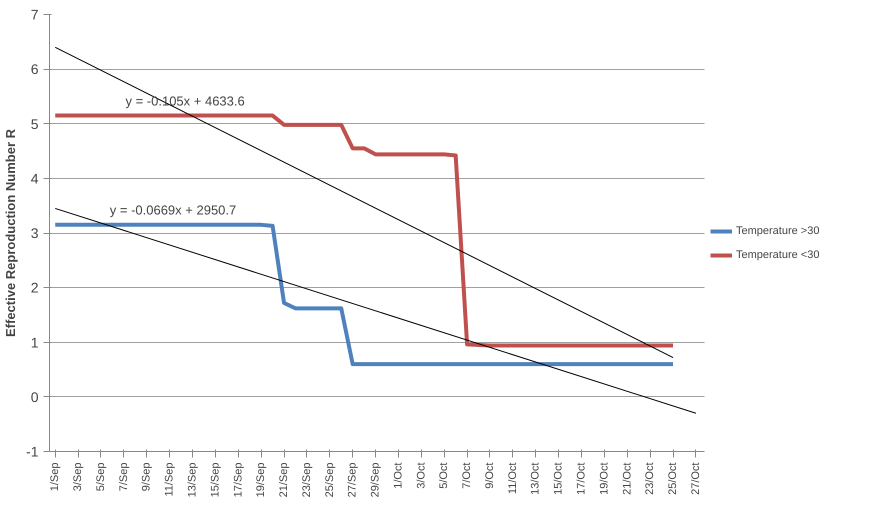 The height and width of the screenshot is (532, 884). What do you see at coordinates (778, 230) in the screenshot?
I see `legend-label: Temperature >30` at bounding box center [778, 230].